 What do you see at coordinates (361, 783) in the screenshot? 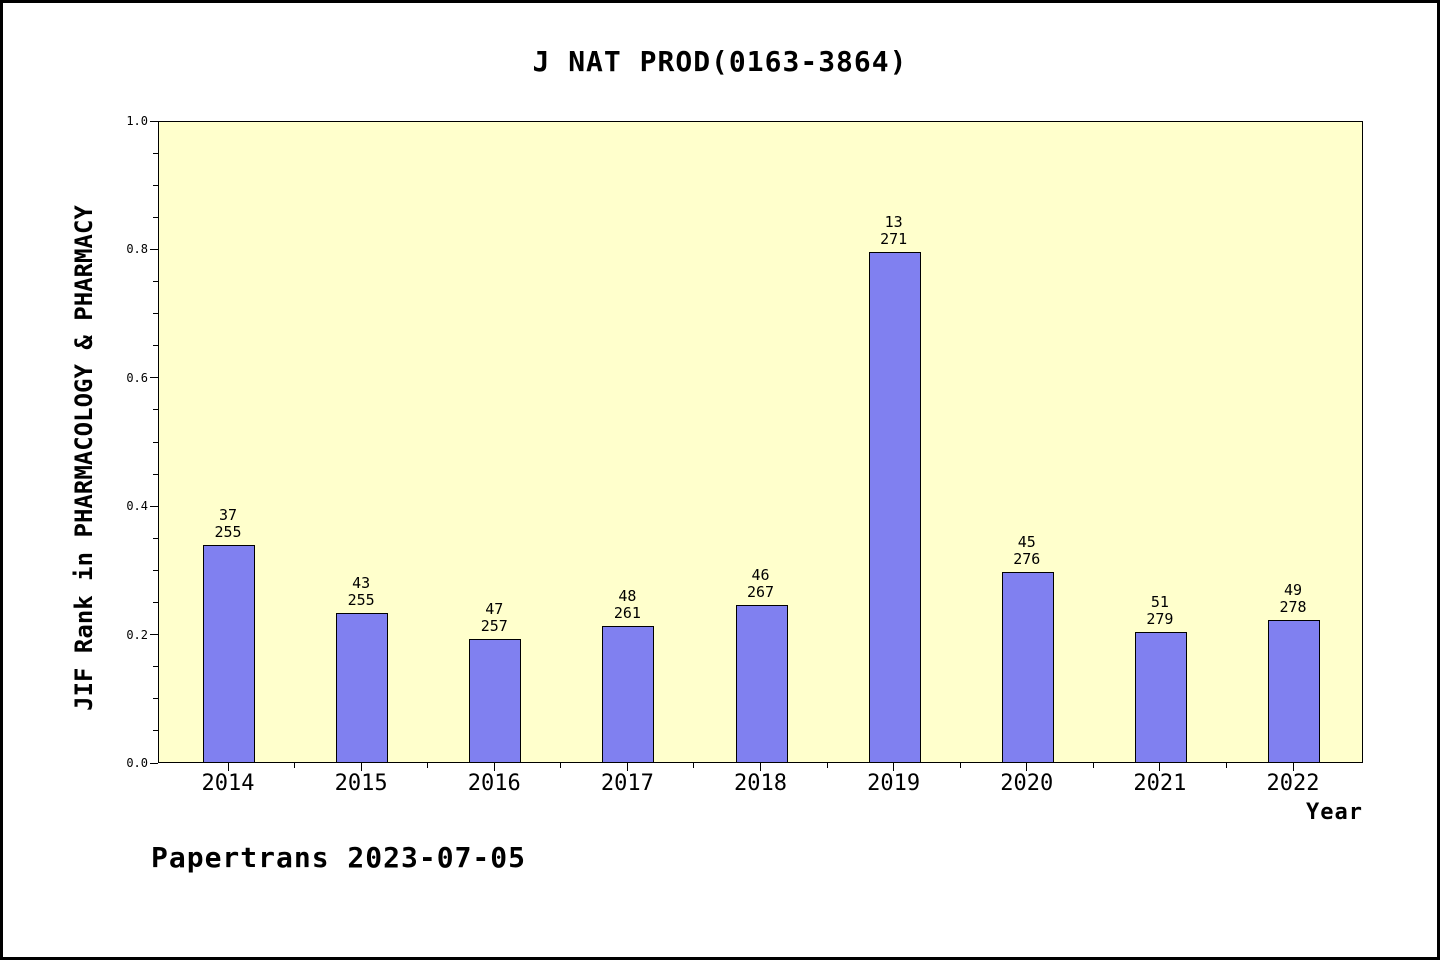
I see `x-tick-label-2015: 2015` at bounding box center [361, 783].